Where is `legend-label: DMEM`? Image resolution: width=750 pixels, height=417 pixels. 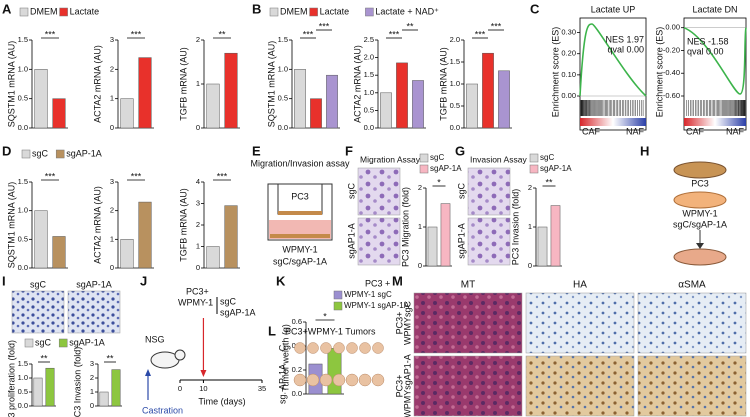 legend-label: DMEM is located at coordinates (44, 11).